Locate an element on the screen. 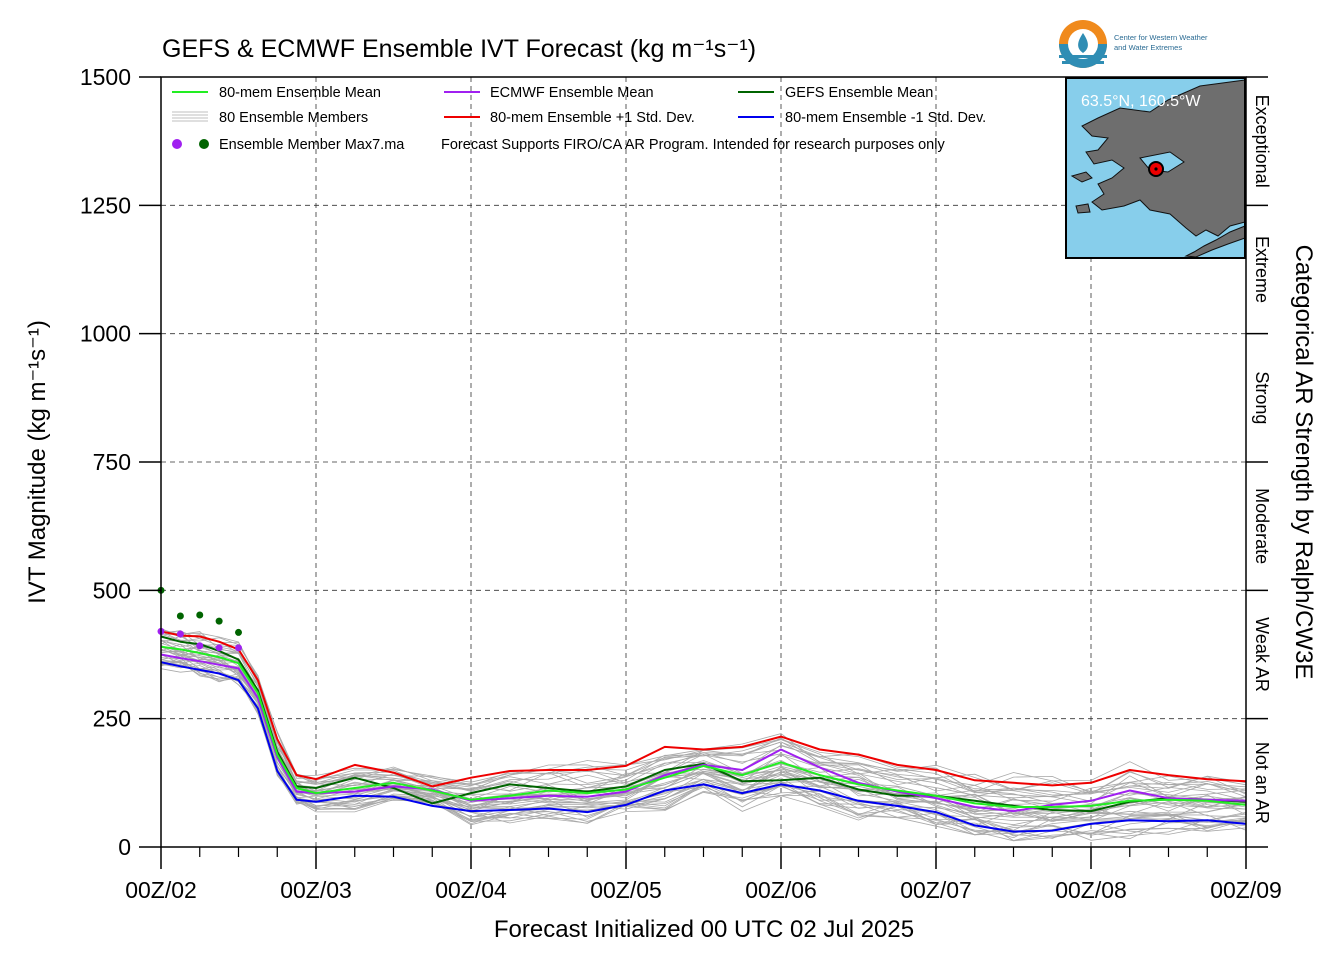 Image resolution: width=1336 pixels, height=962 pixels. x-tick-label: 00Z/04 is located at coordinates (471, 890).